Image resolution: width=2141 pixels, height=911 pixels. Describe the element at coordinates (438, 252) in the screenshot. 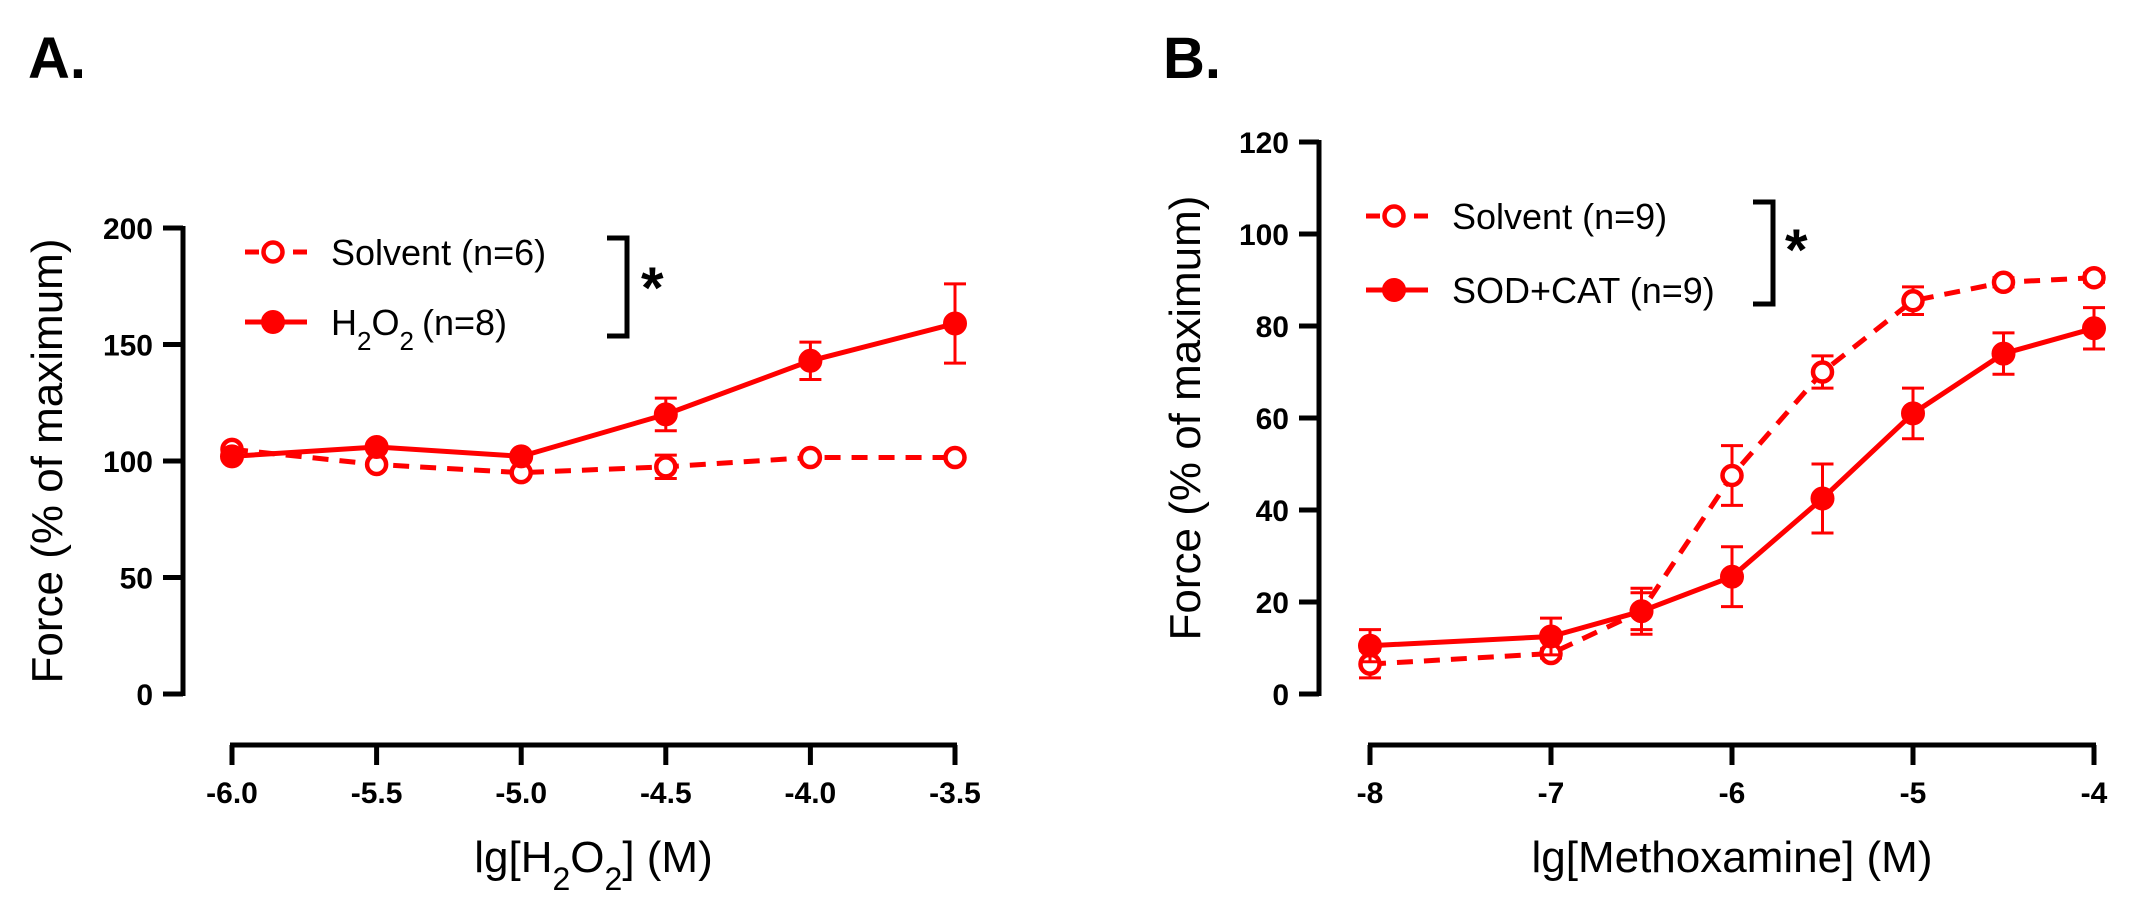

I see `legend-label: Solvent (n=6)` at that location.